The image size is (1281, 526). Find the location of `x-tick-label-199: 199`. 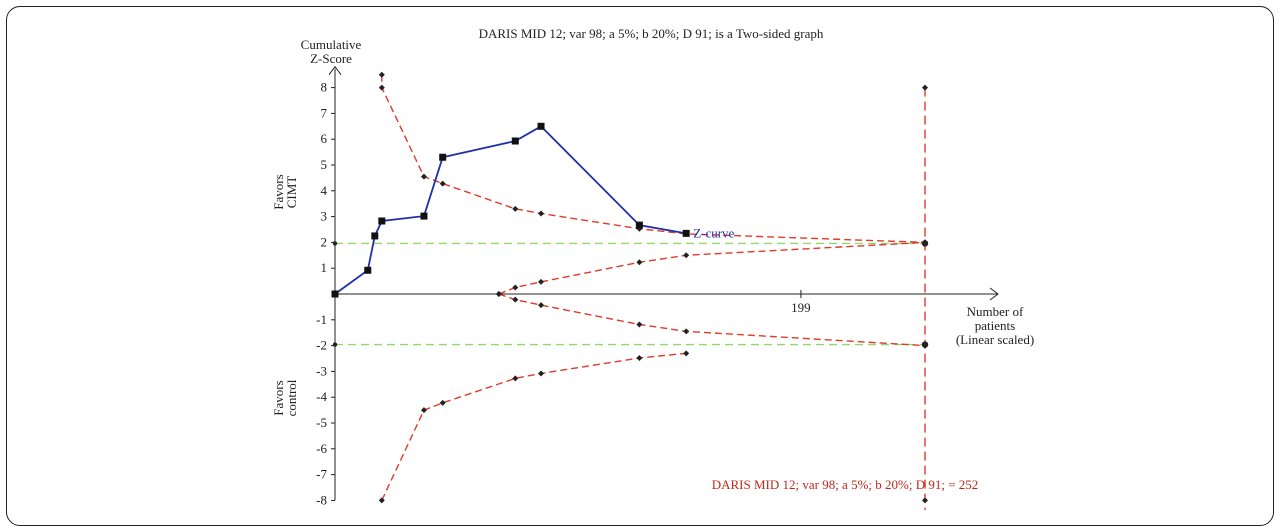

x-tick-label-199: 199 is located at coordinates (801, 307).